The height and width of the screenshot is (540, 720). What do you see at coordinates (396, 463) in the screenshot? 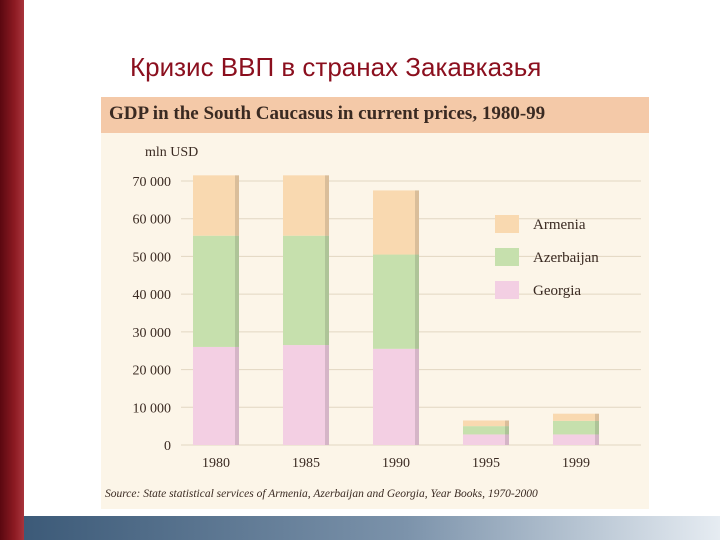
I see `x-category-label: 1990` at bounding box center [396, 463].